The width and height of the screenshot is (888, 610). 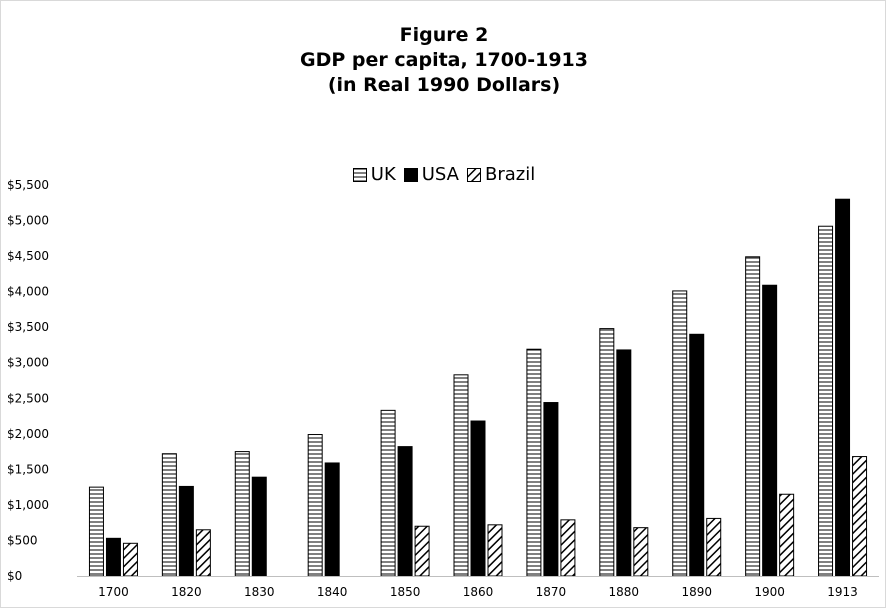 I want to click on y-tick-label: $2,500, so click(x=28, y=398).